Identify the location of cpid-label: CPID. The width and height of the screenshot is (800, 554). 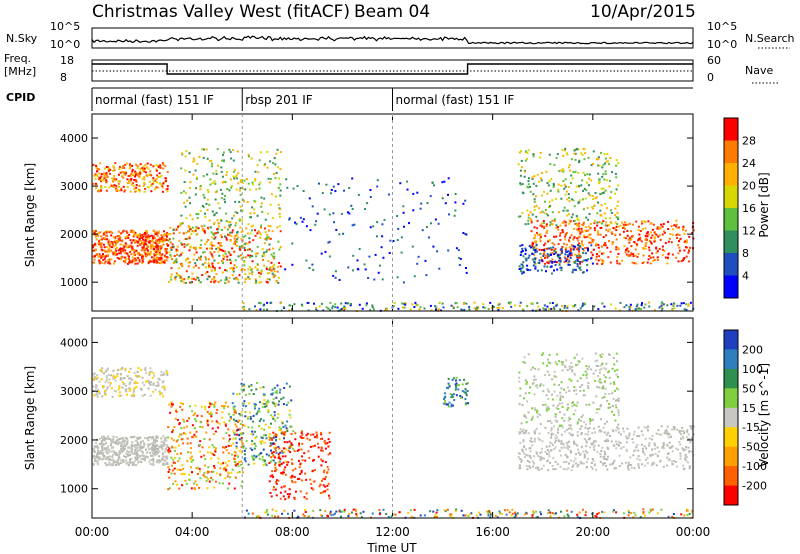
(20, 97).